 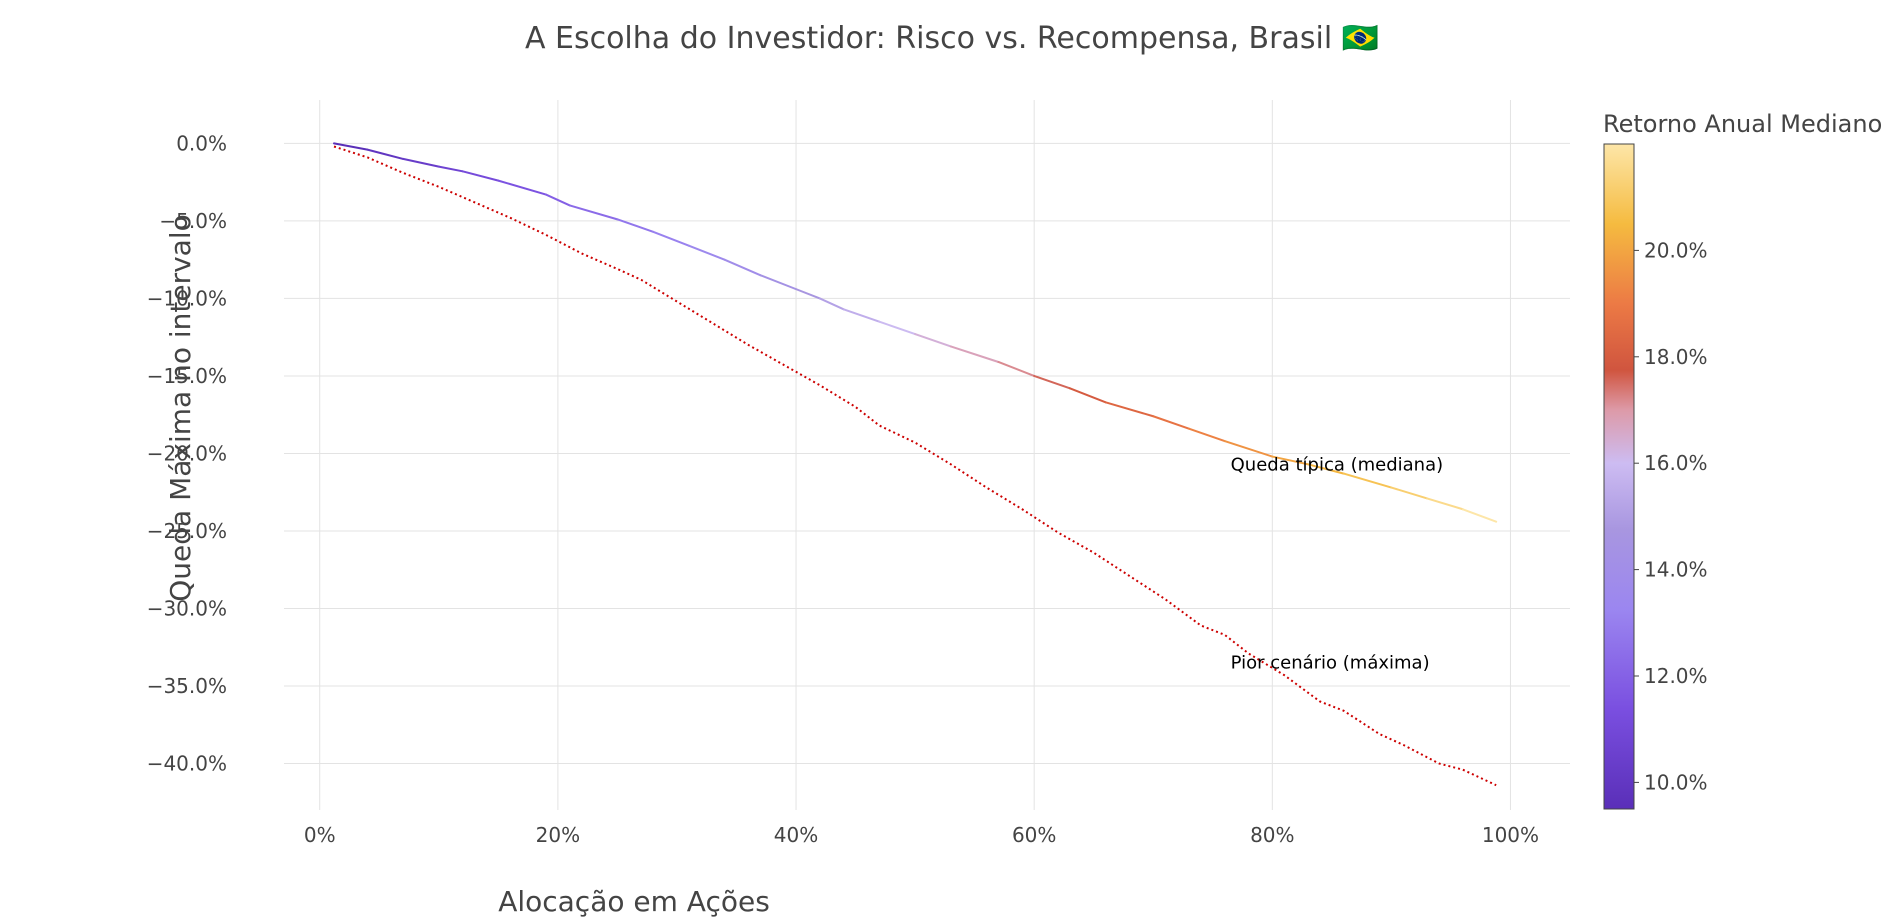 I want to click on y-tick-label: −20.0%, so click(x=187, y=453).